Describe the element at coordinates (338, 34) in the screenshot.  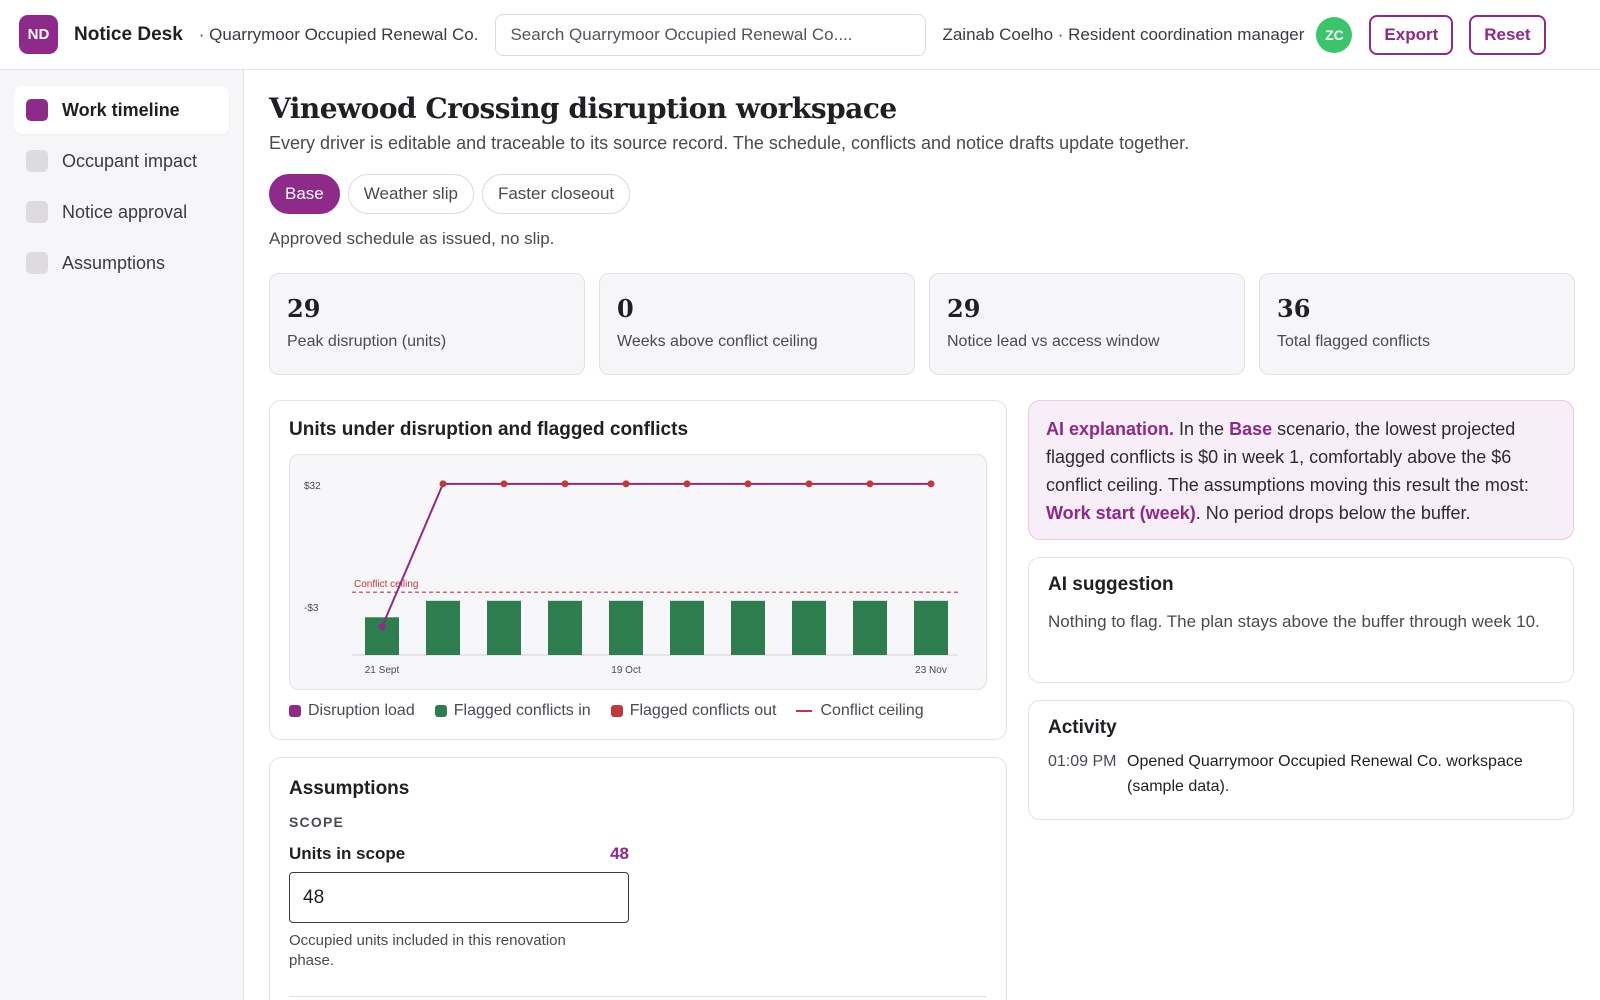
I see `org-name: · Quarrymoor Occupied Renewal Co.` at that location.